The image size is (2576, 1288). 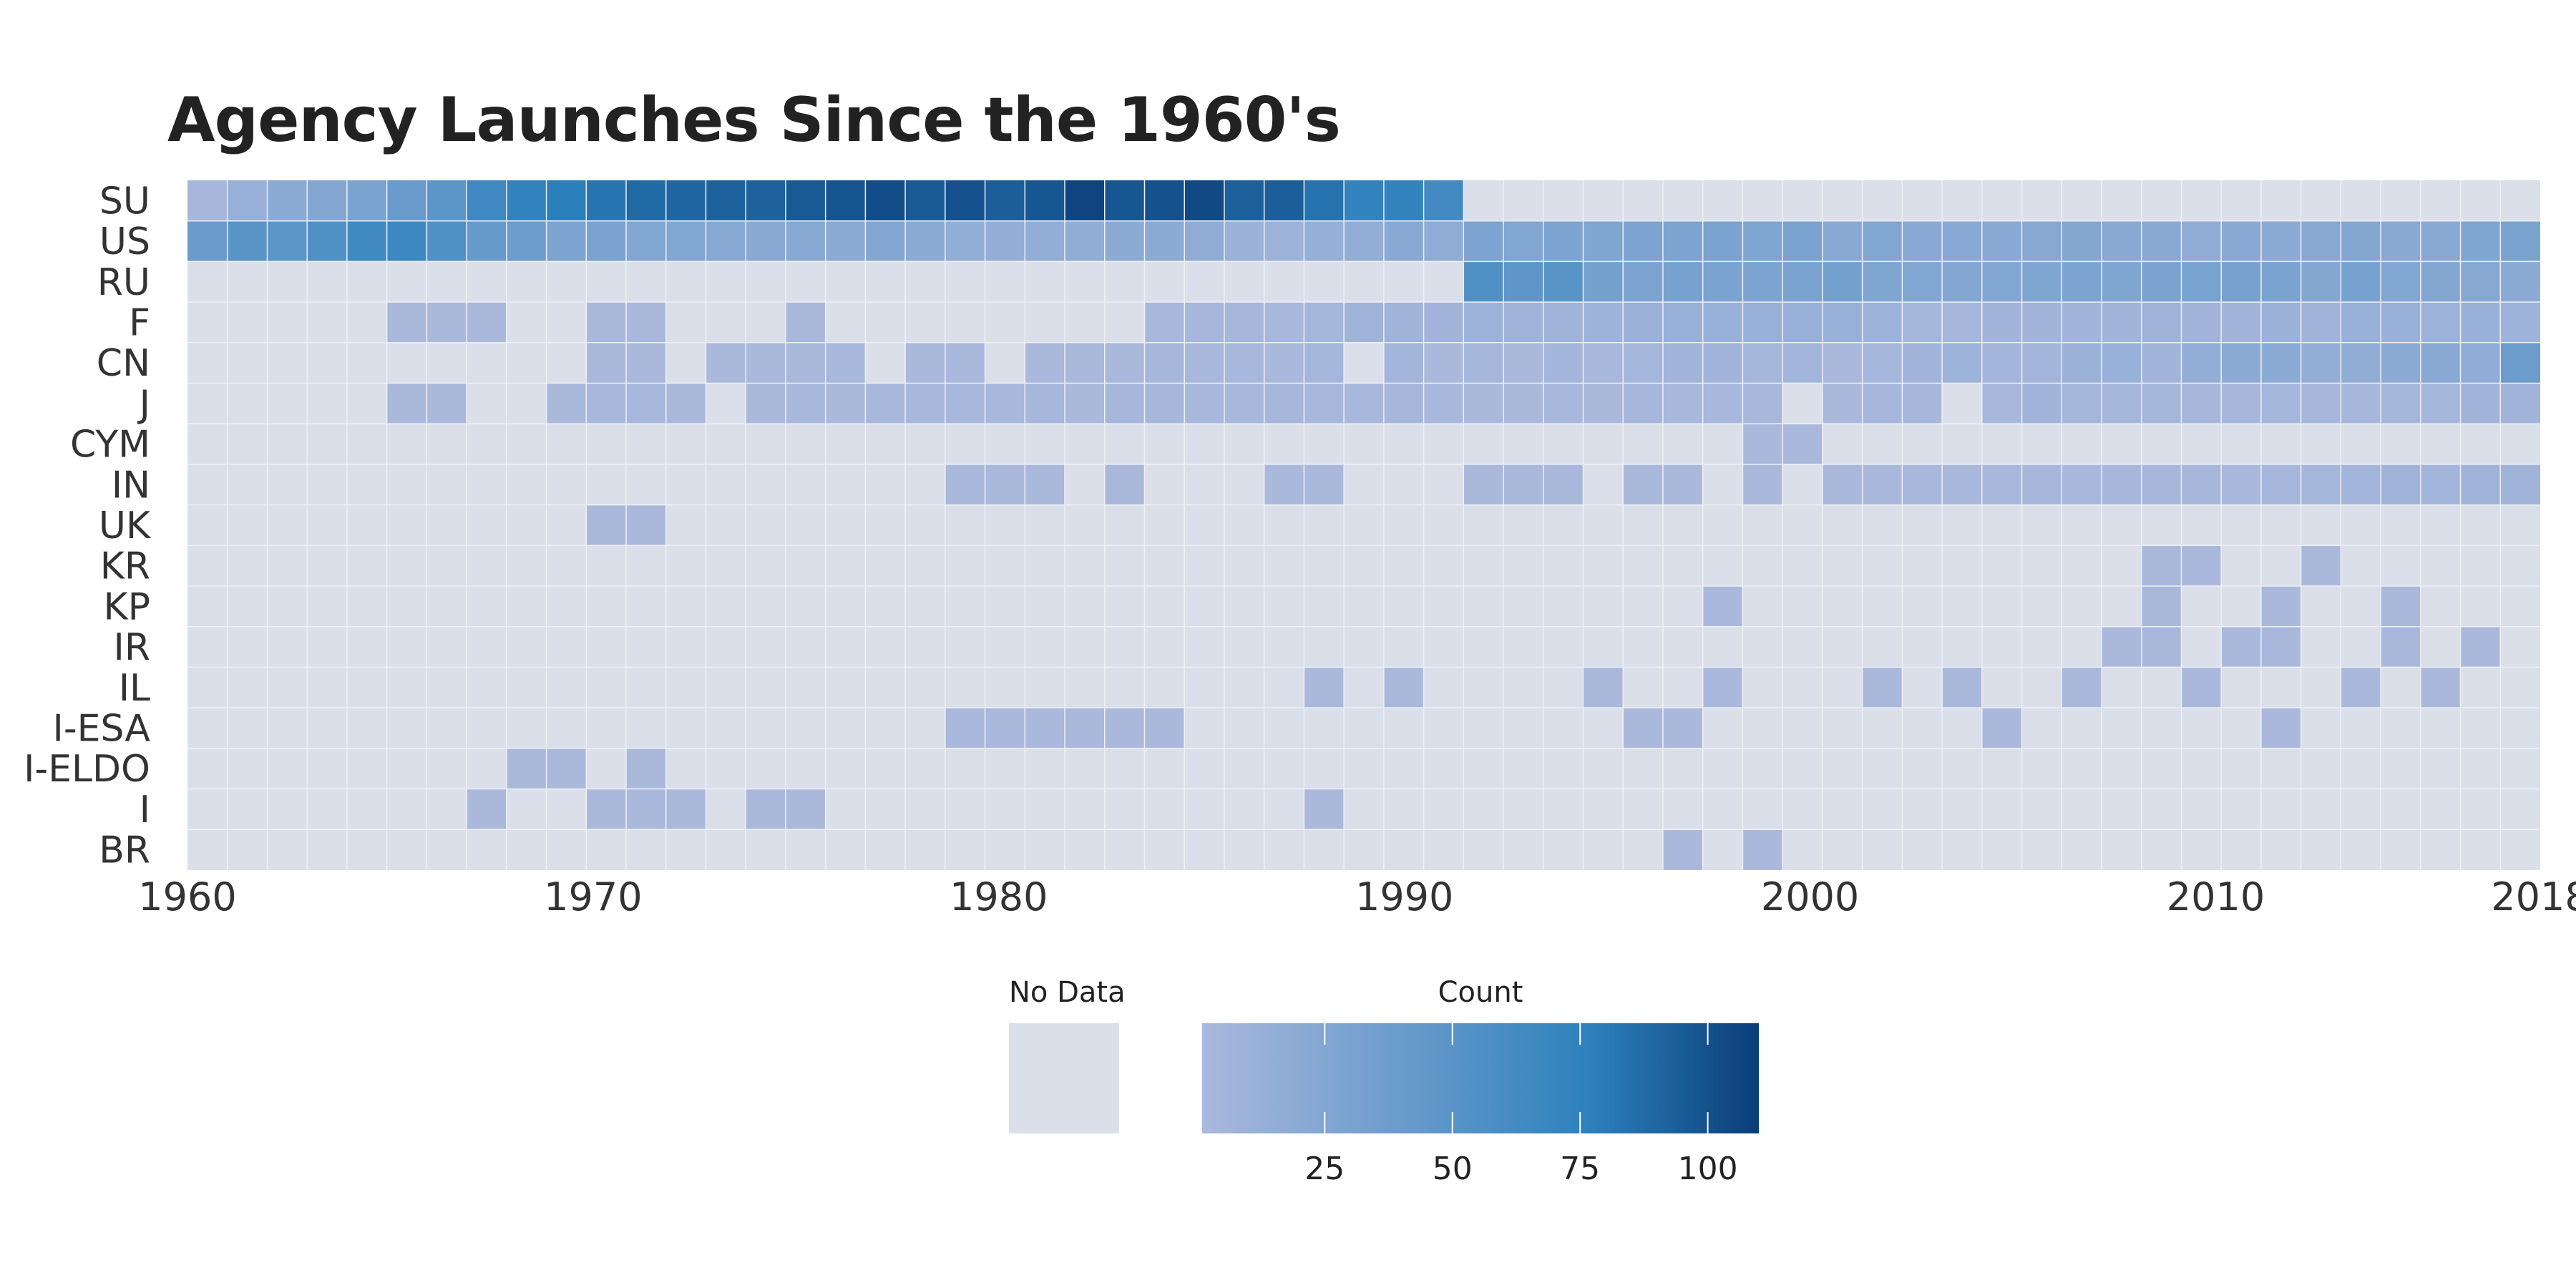 I want to click on y-tick-label: RU, so click(x=123, y=282).